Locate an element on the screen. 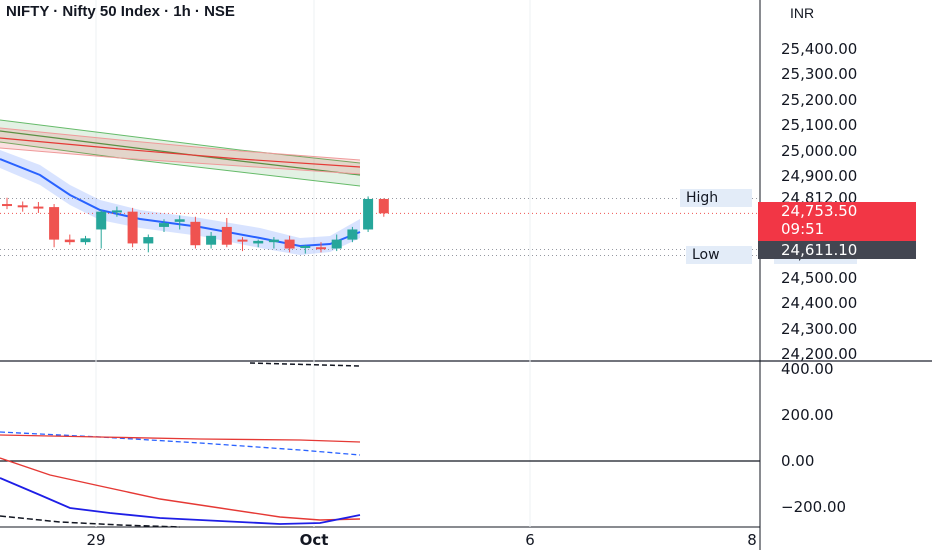  last-price-value: 24,753.50 is located at coordinates (819, 211).